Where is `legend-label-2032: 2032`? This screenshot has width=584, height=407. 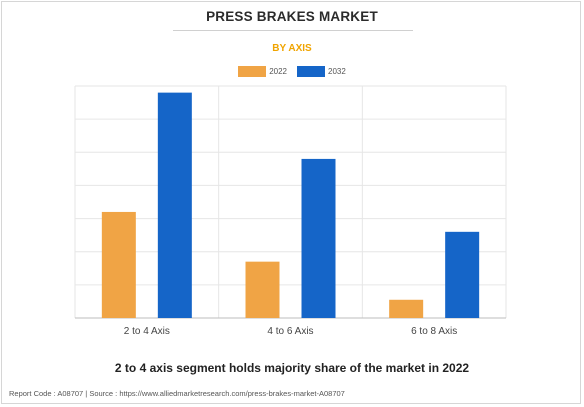
legend-label-2032: 2032 is located at coordinates (337, 71).